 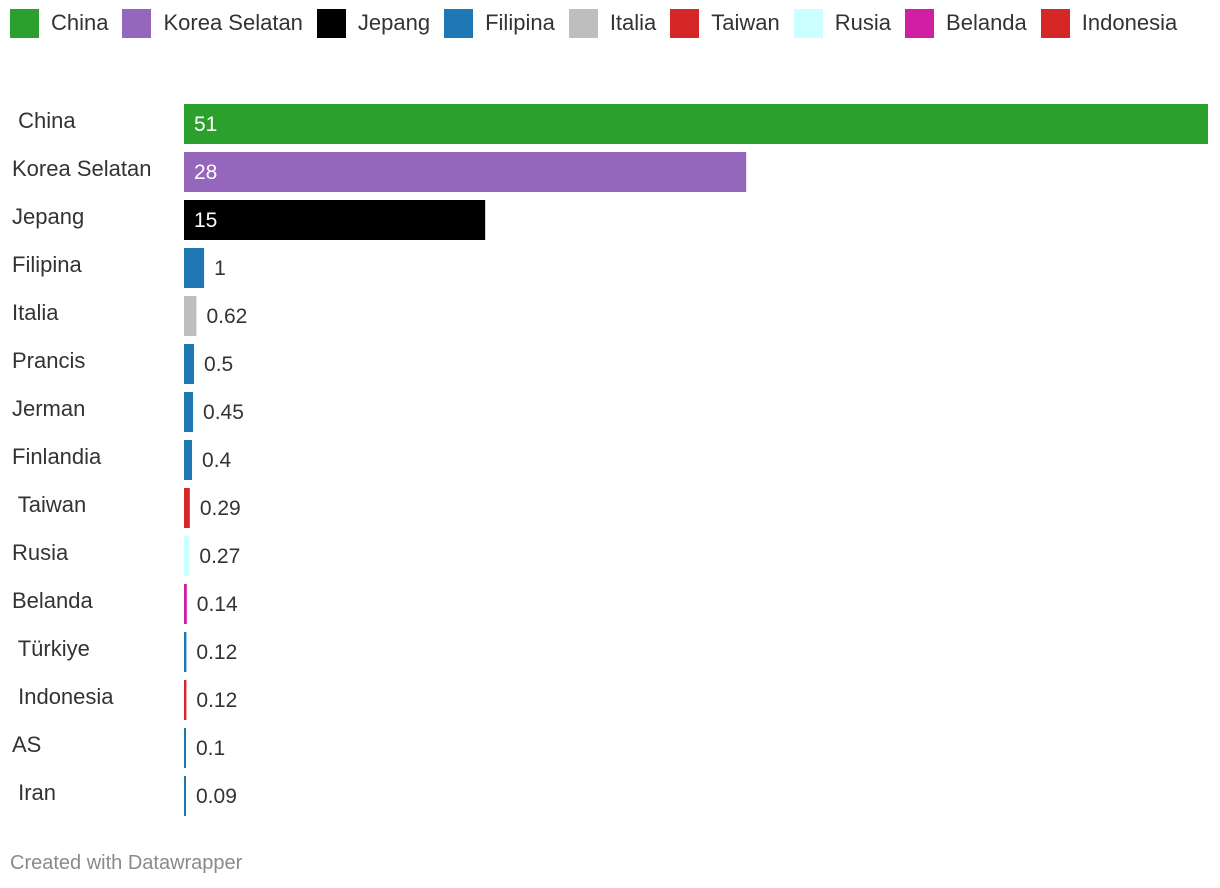 I want to click on legend-label: Filipina, so click(x=520, y=22).